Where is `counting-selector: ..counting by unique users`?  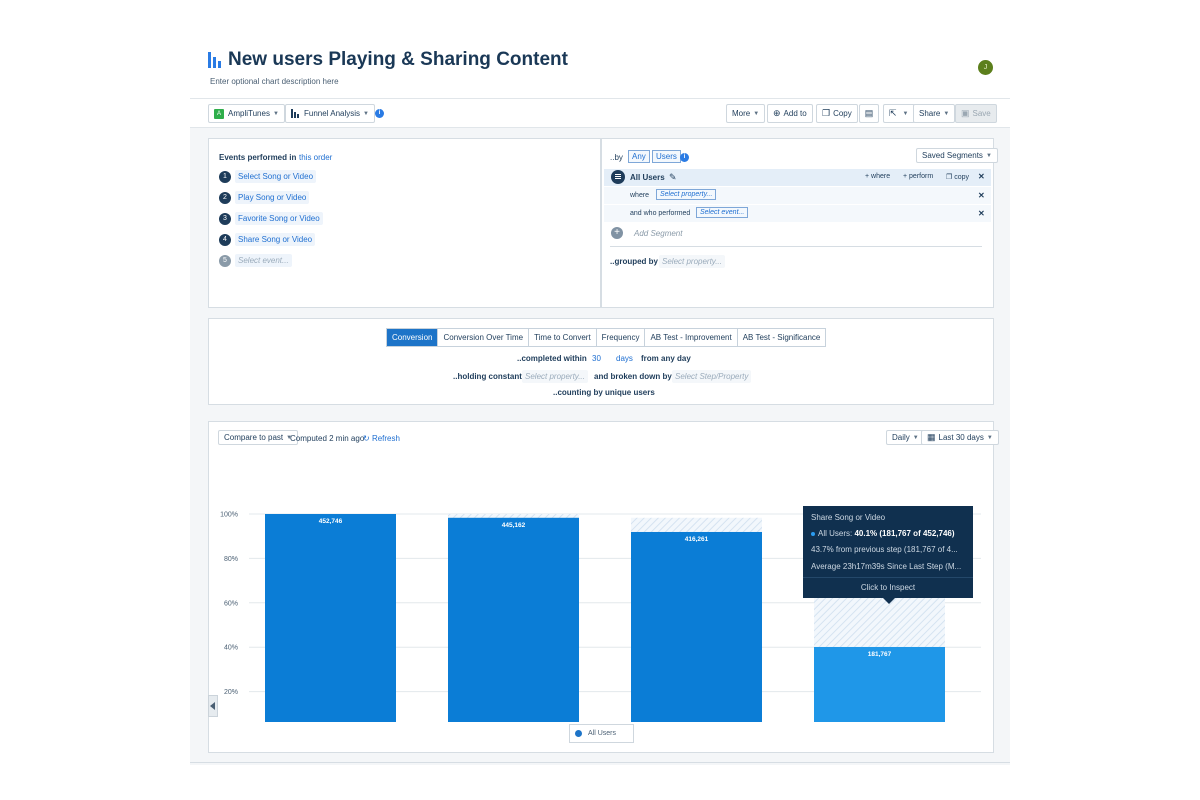 counting-selector: ..counting by unique users is located at coordinates (604, 392).